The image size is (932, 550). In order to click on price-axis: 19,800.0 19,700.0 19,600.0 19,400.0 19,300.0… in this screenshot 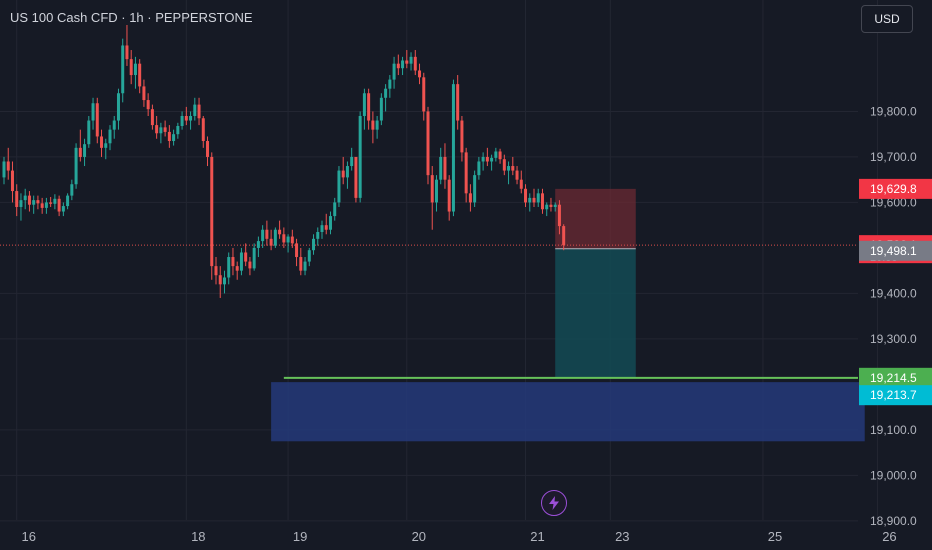, I will do `click(895, 316)`.